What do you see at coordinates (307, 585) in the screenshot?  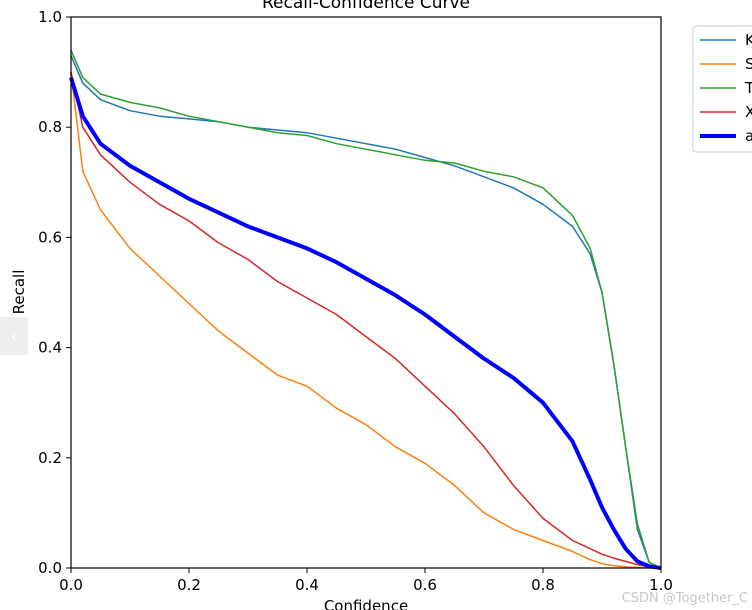 I see `x-tick-label: 0.4` at bounding box center [307, 585].